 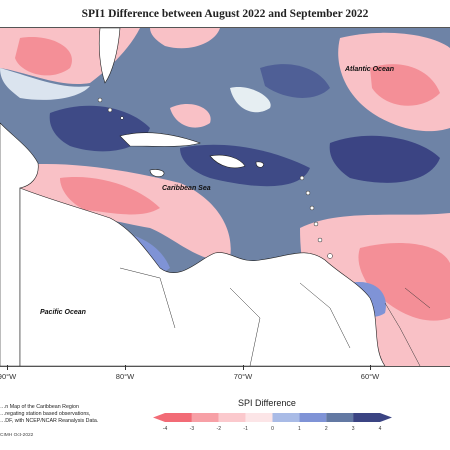 What do you see at coordinates (159, 417) in the screenshot?
I see `legend-arrow-left` at bounding box center [159, 417].